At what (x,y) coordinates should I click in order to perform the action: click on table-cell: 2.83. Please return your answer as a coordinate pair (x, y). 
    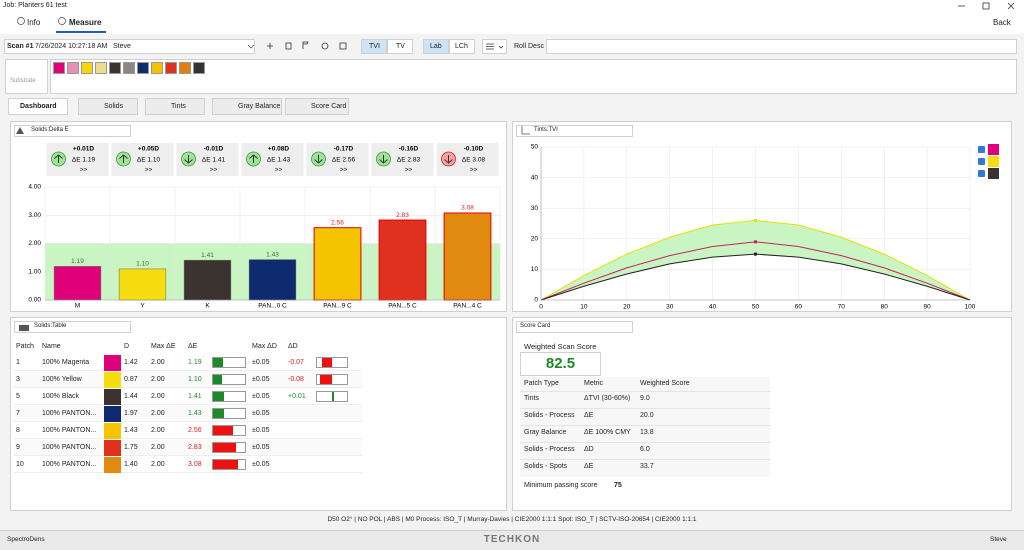
    Looking at the image, I should click on (195, 447).